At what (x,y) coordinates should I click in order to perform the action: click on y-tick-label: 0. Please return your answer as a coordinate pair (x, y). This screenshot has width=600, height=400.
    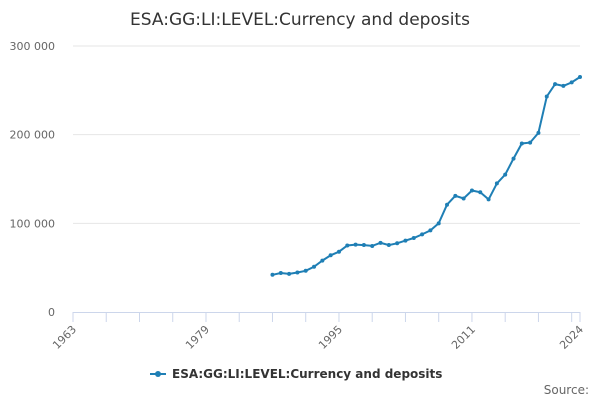
    Looking at the image, I should click on (51, 312).